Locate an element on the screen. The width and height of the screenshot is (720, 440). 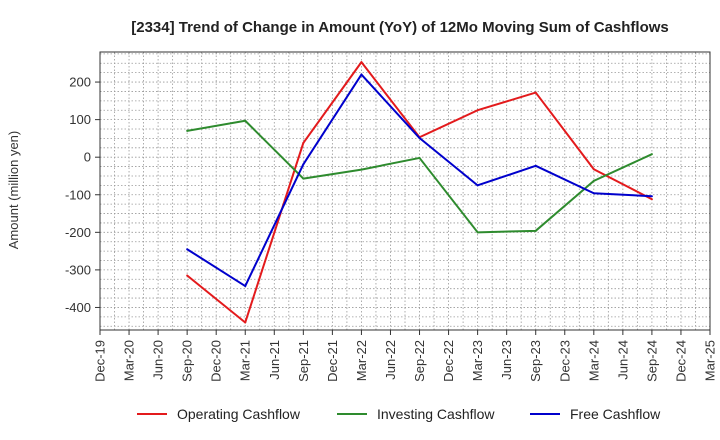
x-tick-label: Jun-20 is located at coordinates (158, 360).